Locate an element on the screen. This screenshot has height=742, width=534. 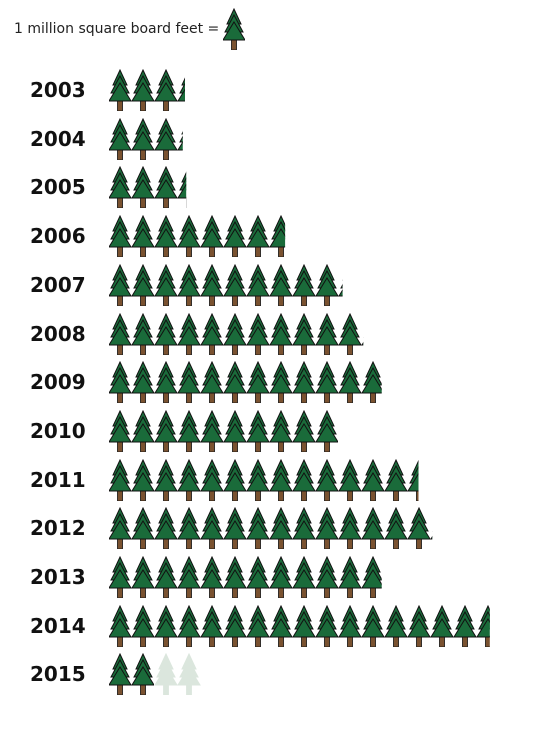
year-label: 2013 is located at coordinates (58, 577).